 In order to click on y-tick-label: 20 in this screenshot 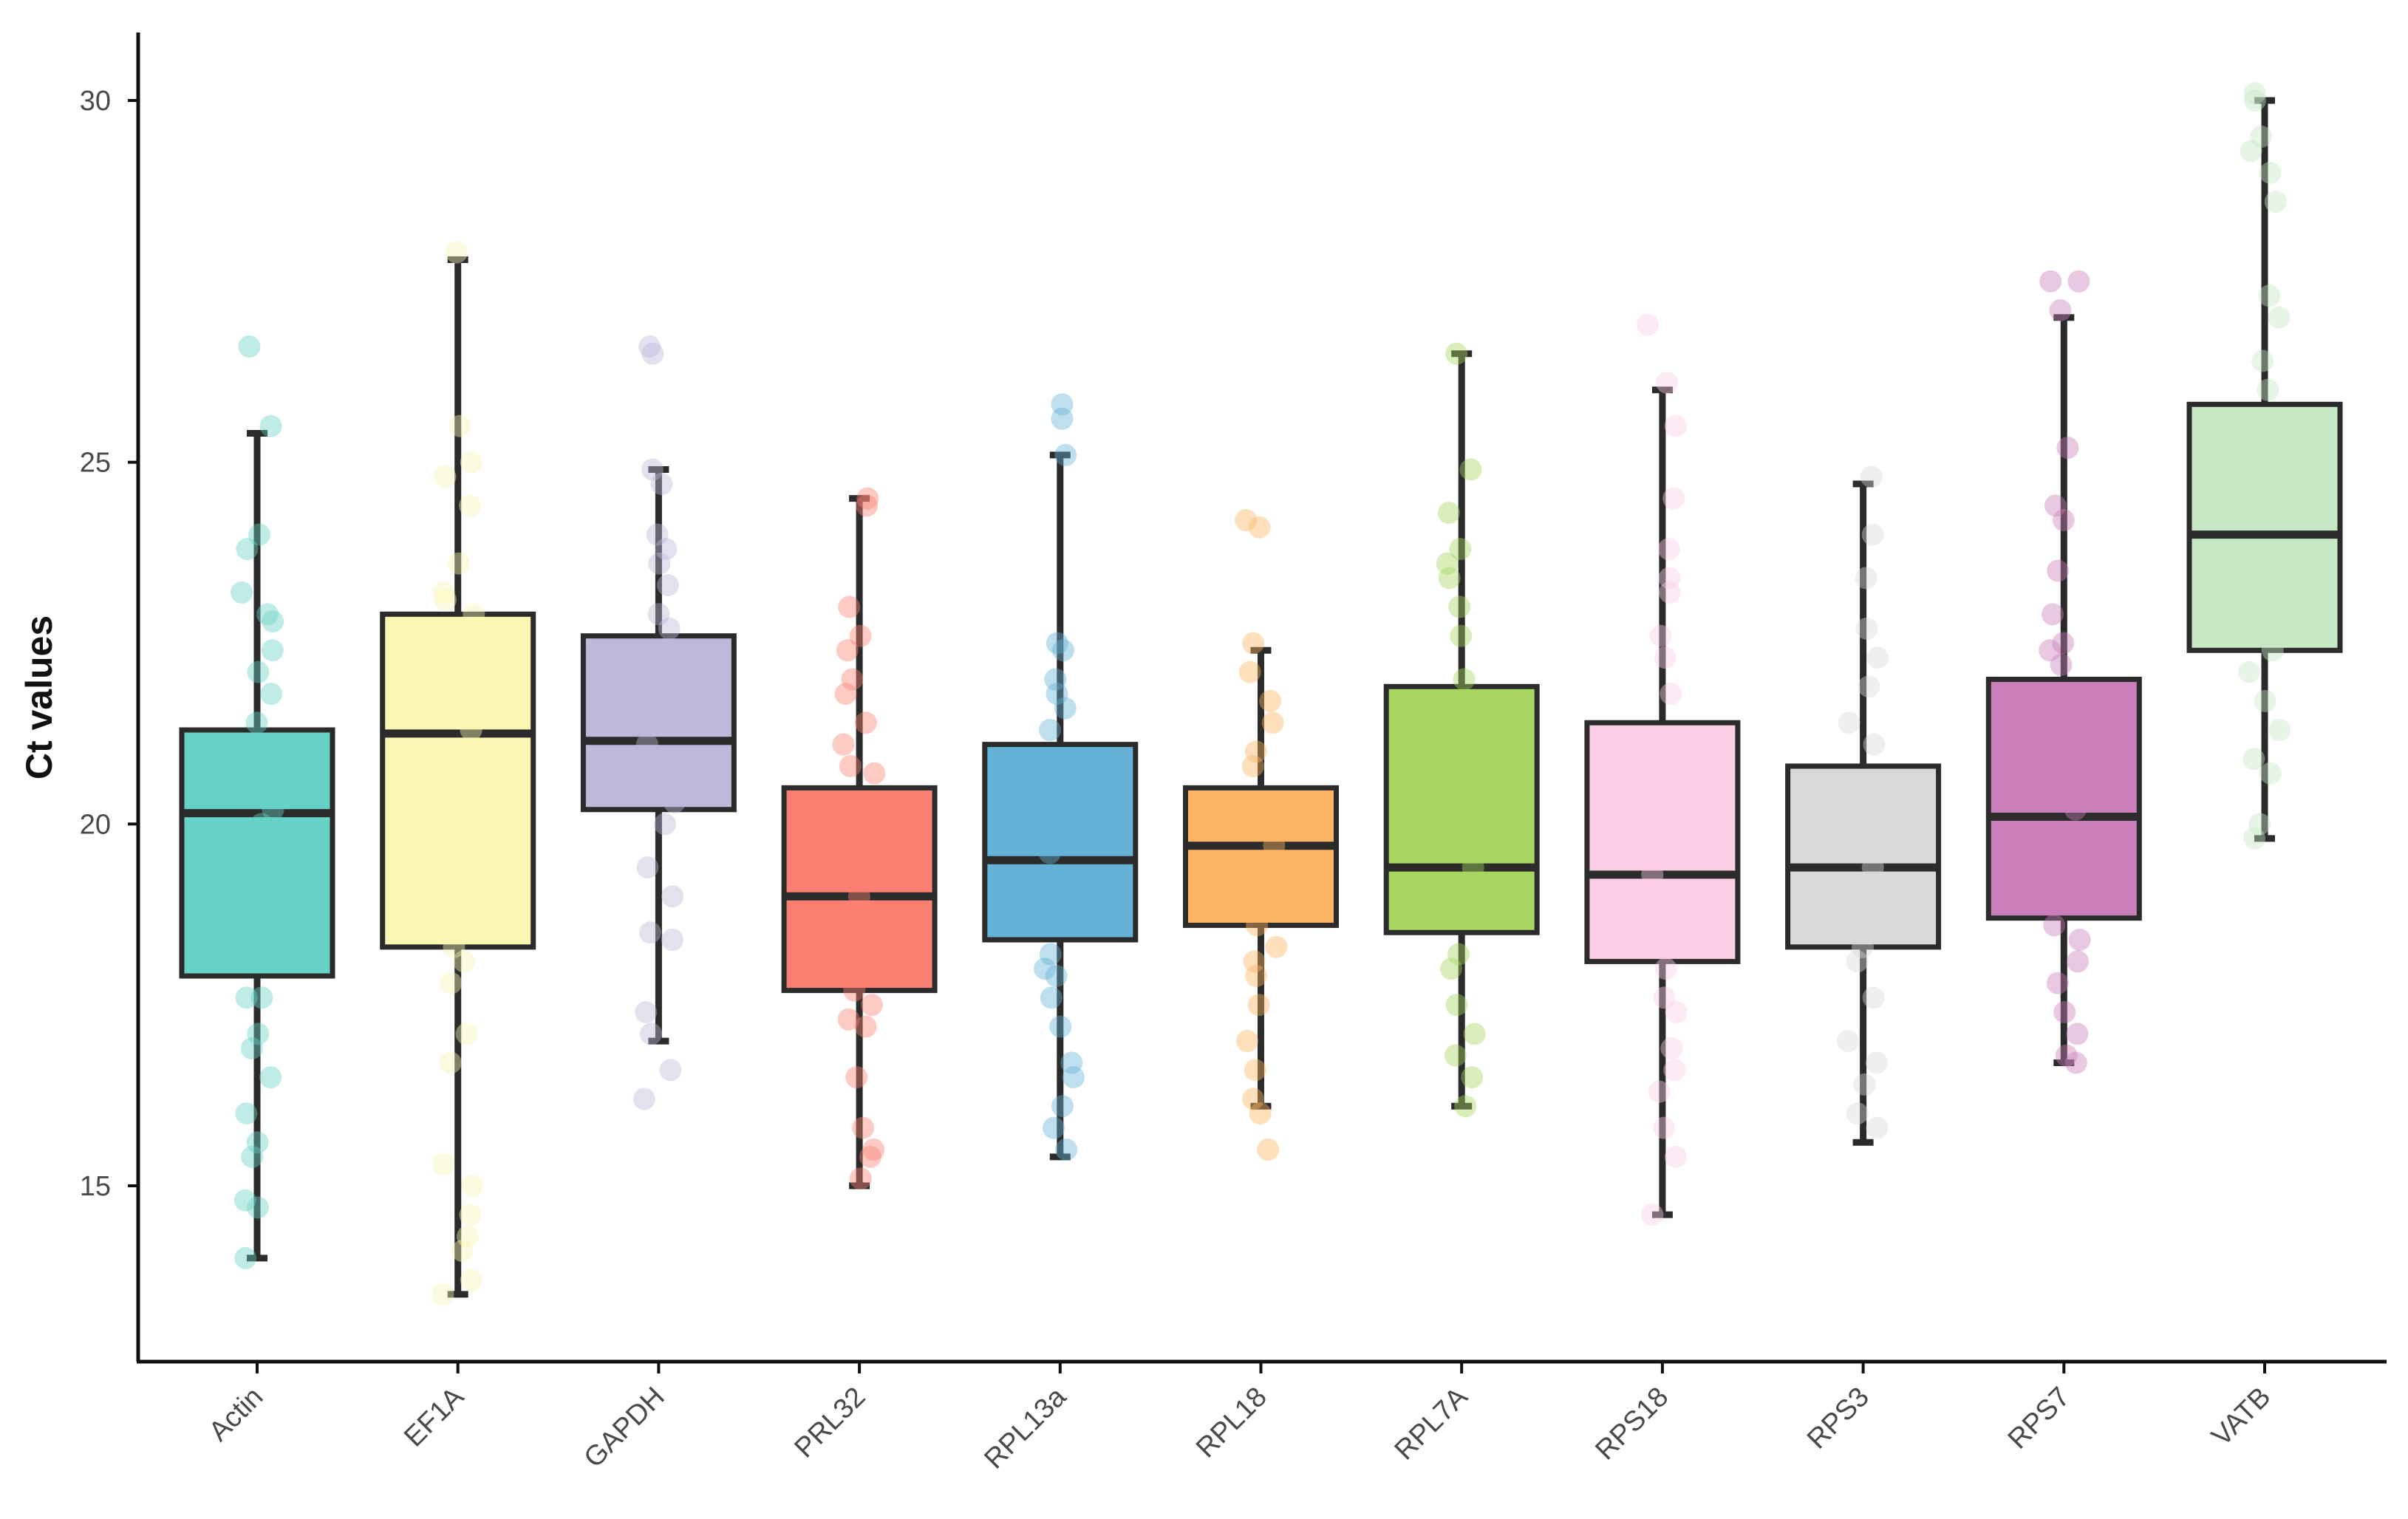, I will do `click(96, 824)`.